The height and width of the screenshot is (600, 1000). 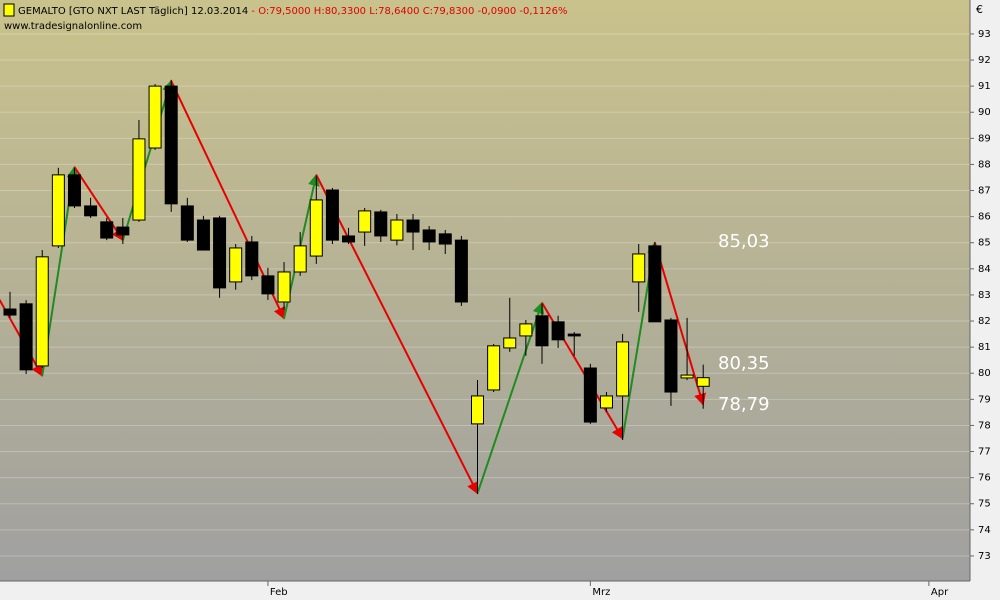 I want to click on x-tick-label: Apr, so click(x=940, y=592).